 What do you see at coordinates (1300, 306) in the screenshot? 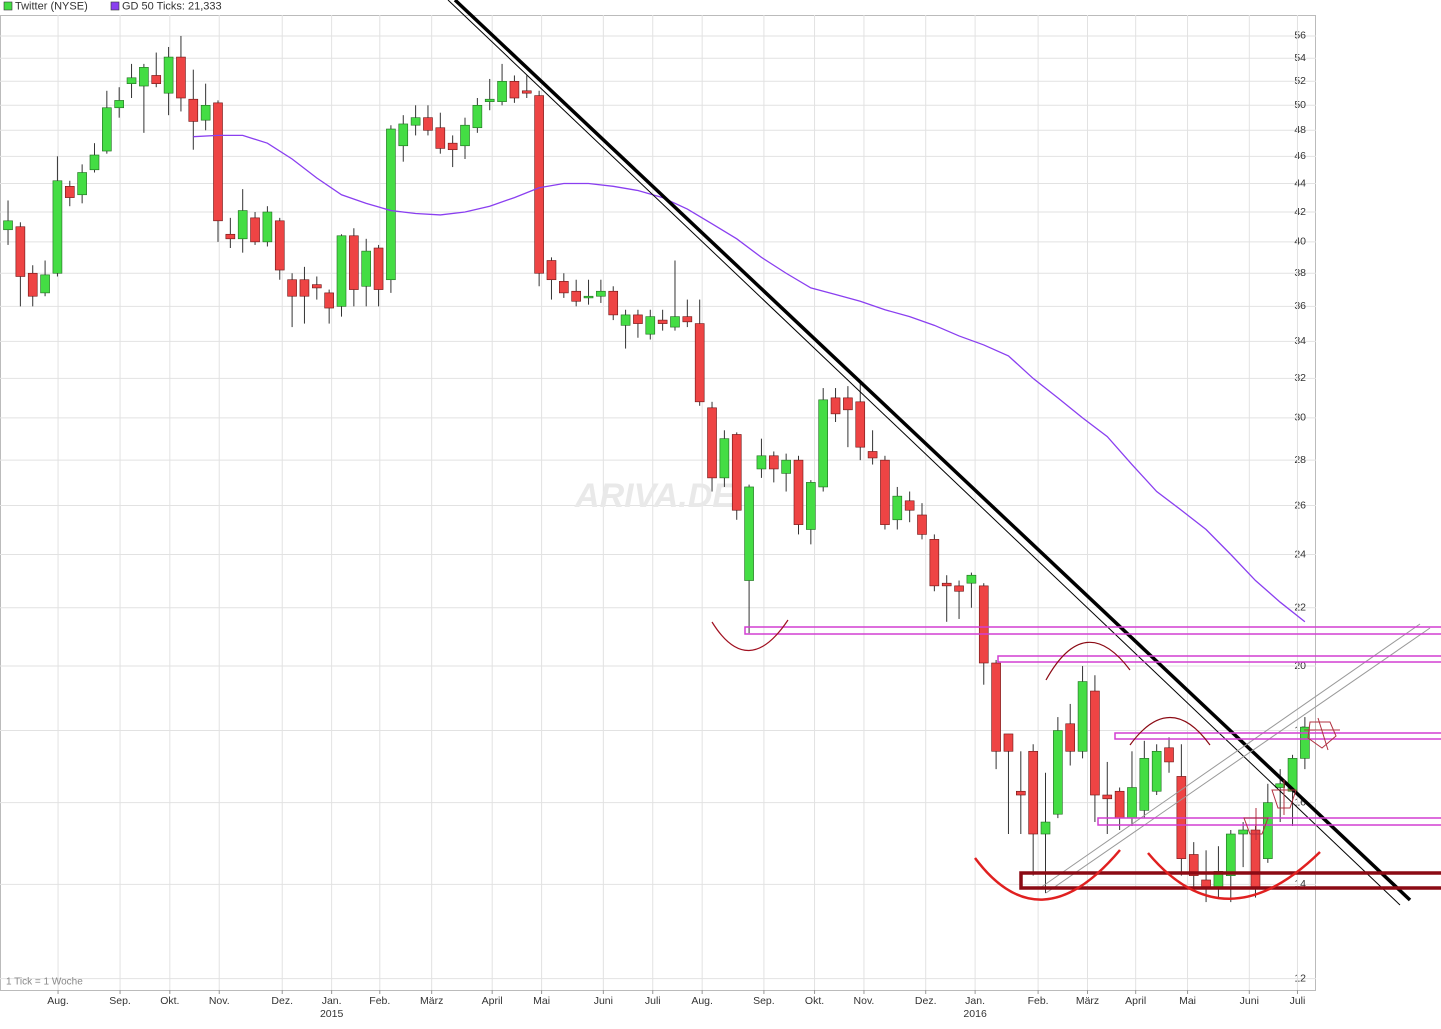
I see `y-tick-label: 36` at bounding box center [1300, 306].